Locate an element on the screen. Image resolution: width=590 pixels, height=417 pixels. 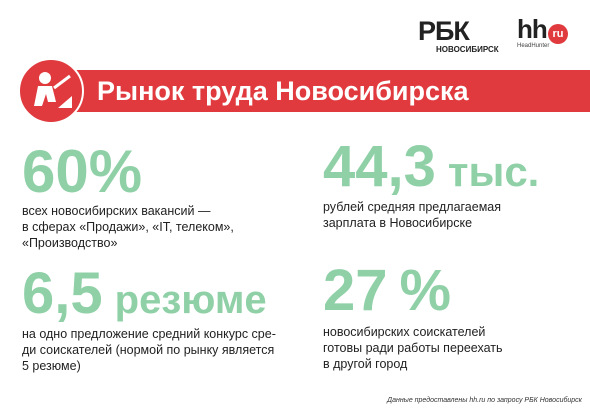
stat-description: зарплата в Новосибирске is located at coordinates (398, 223).